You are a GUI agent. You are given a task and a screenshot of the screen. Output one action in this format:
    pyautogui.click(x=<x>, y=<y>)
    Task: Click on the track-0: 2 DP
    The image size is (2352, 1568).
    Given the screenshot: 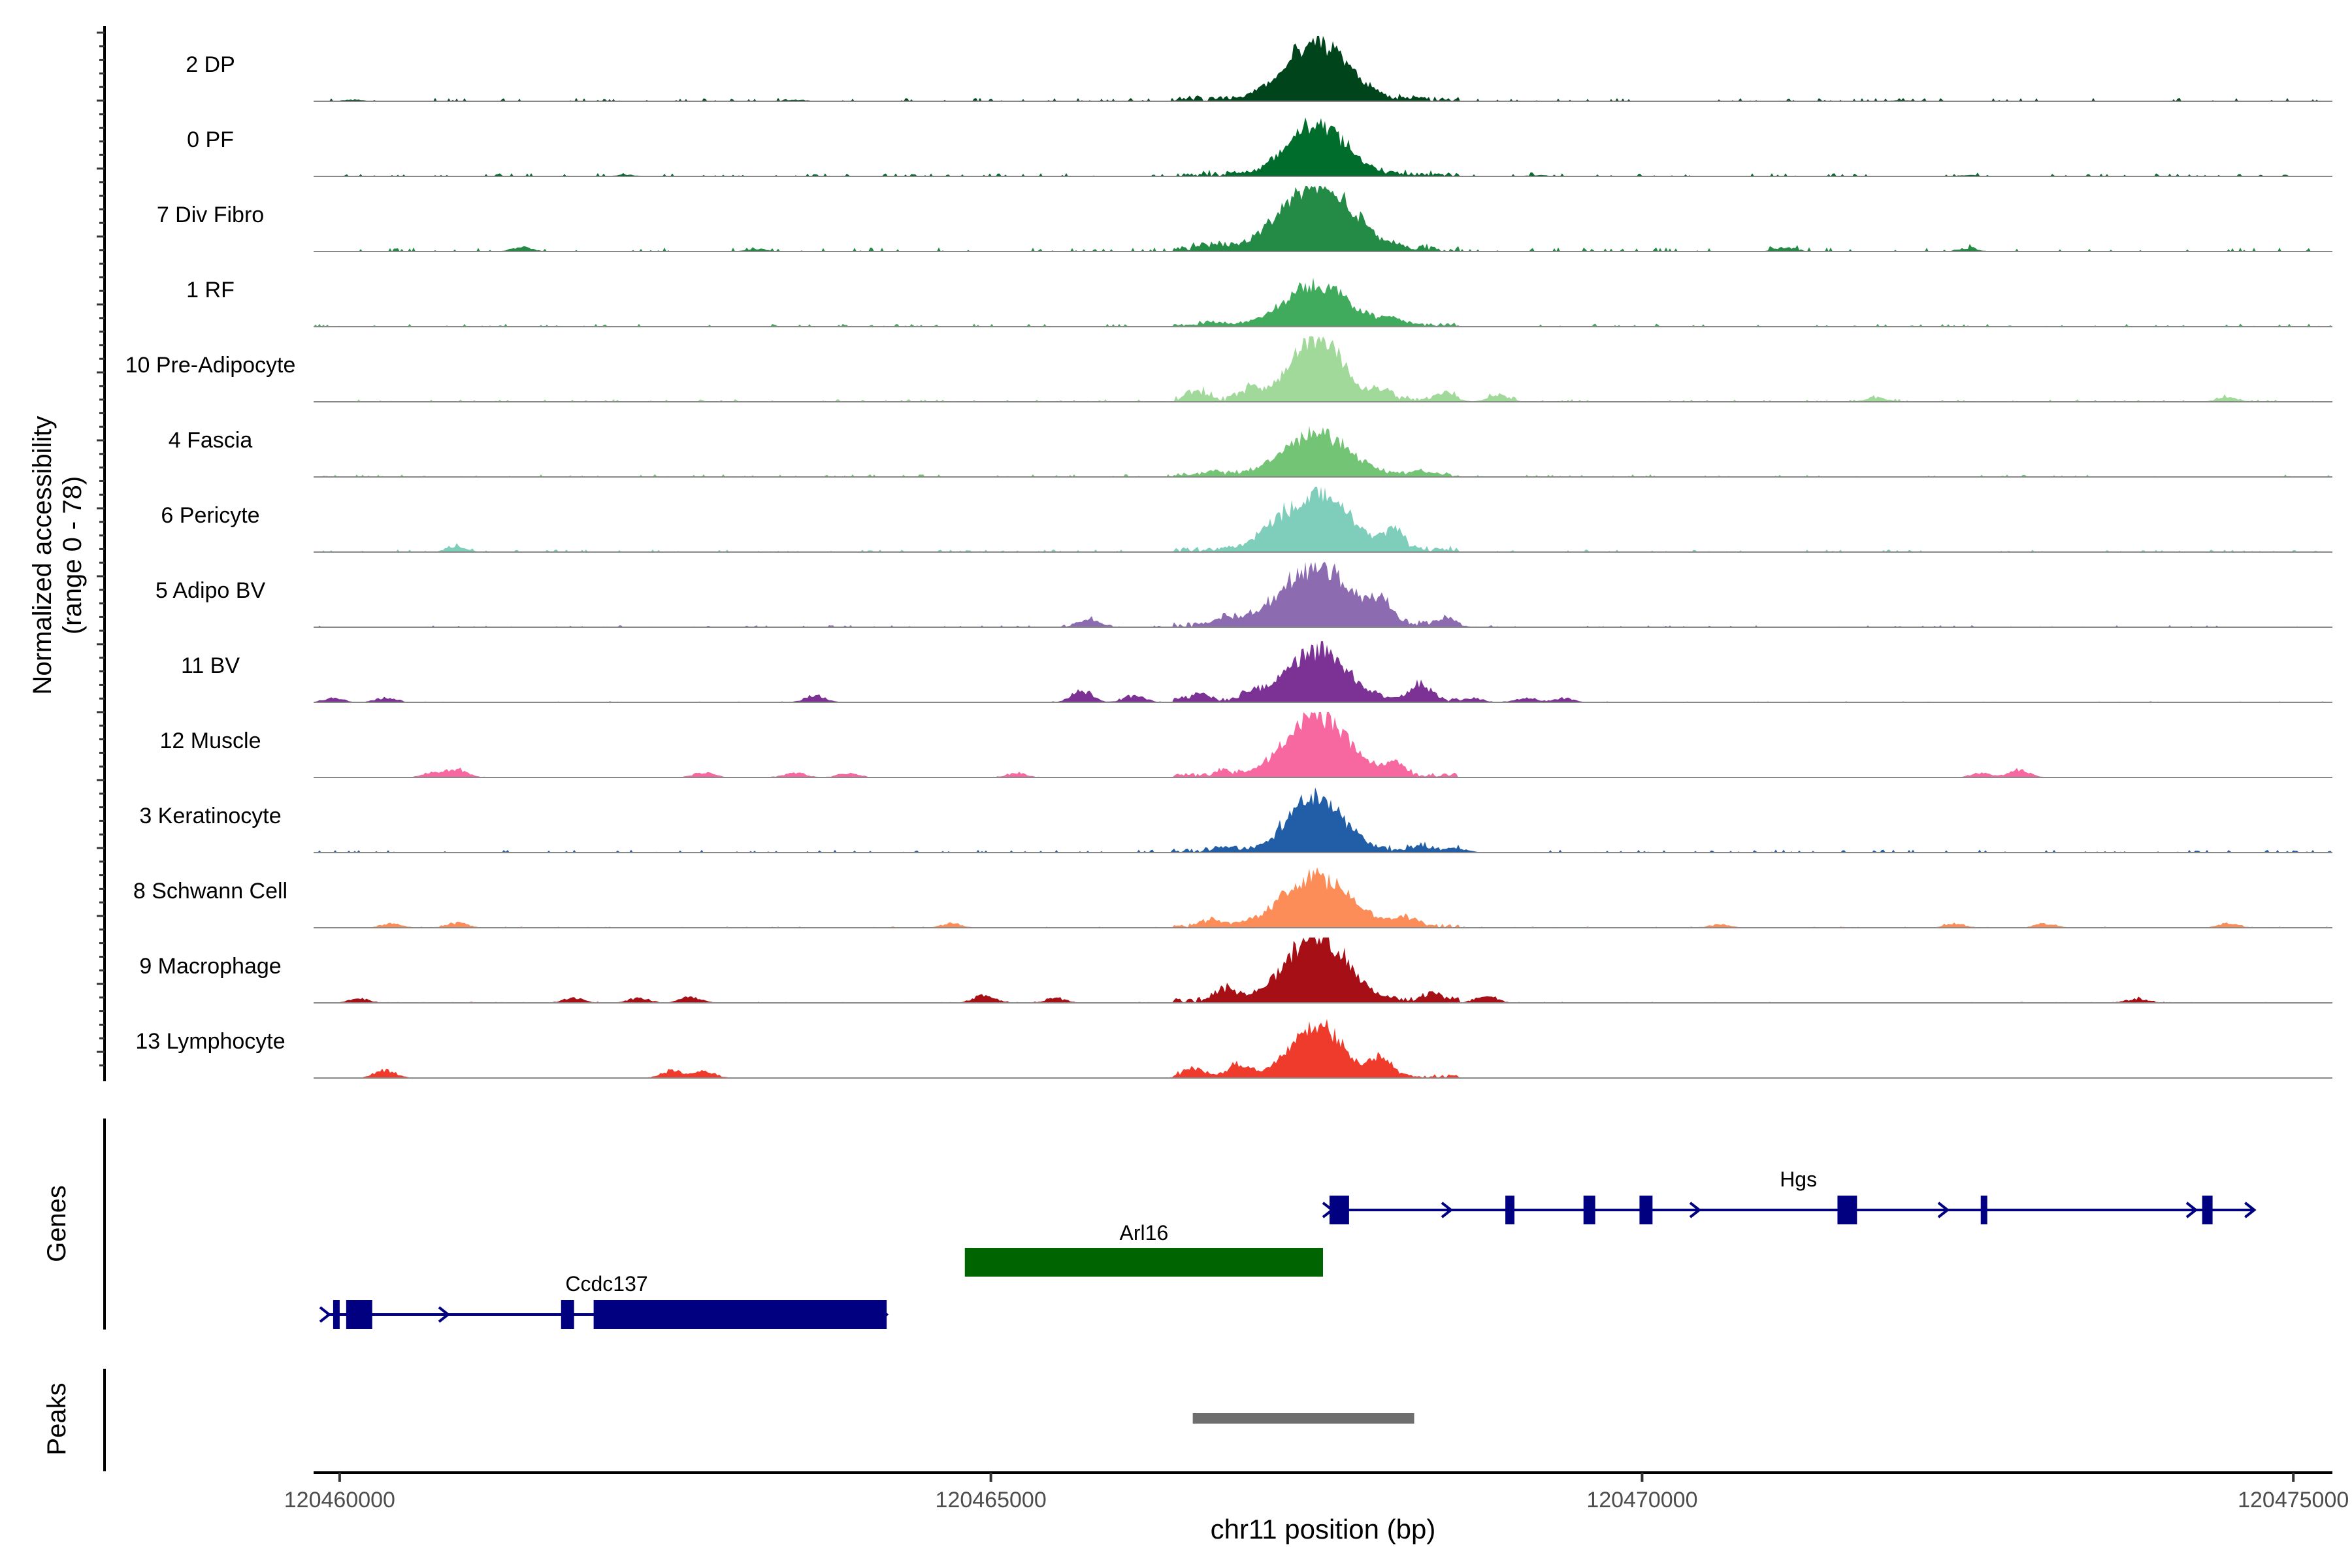 What is the action you would take?
    pyautogui.click(x=1259, y=69)
    